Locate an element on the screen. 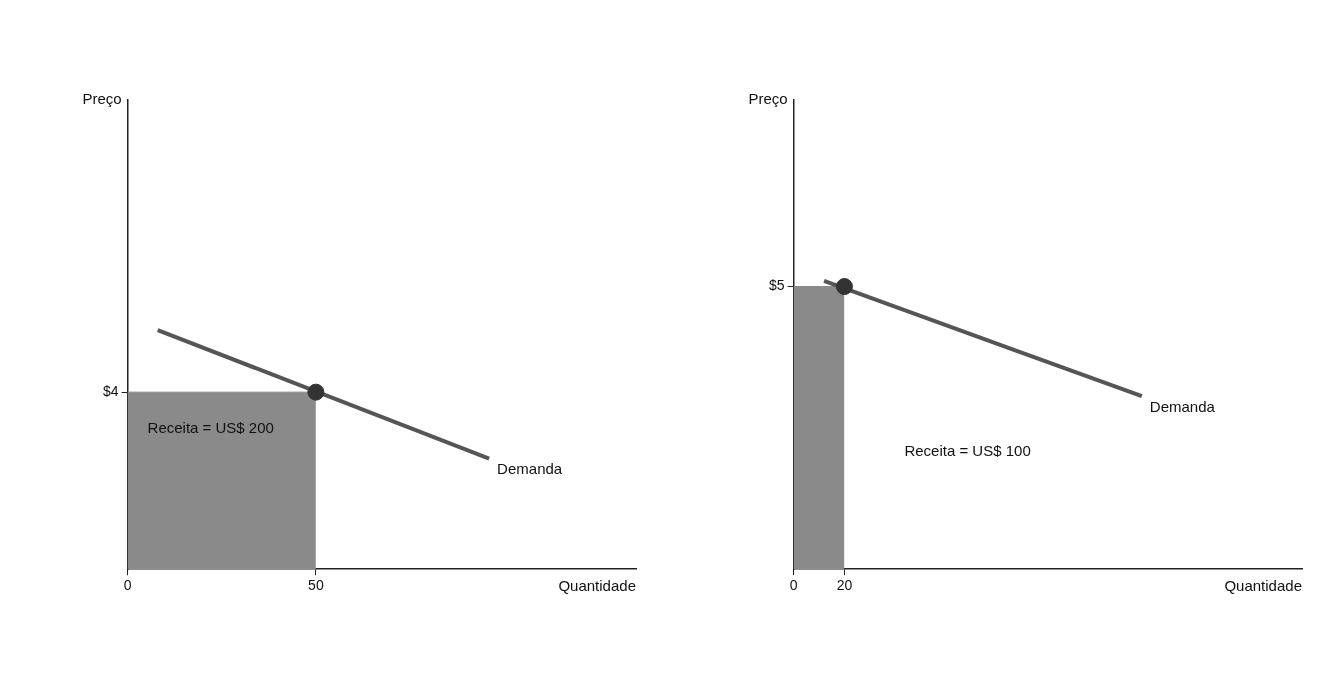 Image resolution: width=1333 pixels, height=678 pixels. y-tick-label: $5 is located at coordinates (776, 285).